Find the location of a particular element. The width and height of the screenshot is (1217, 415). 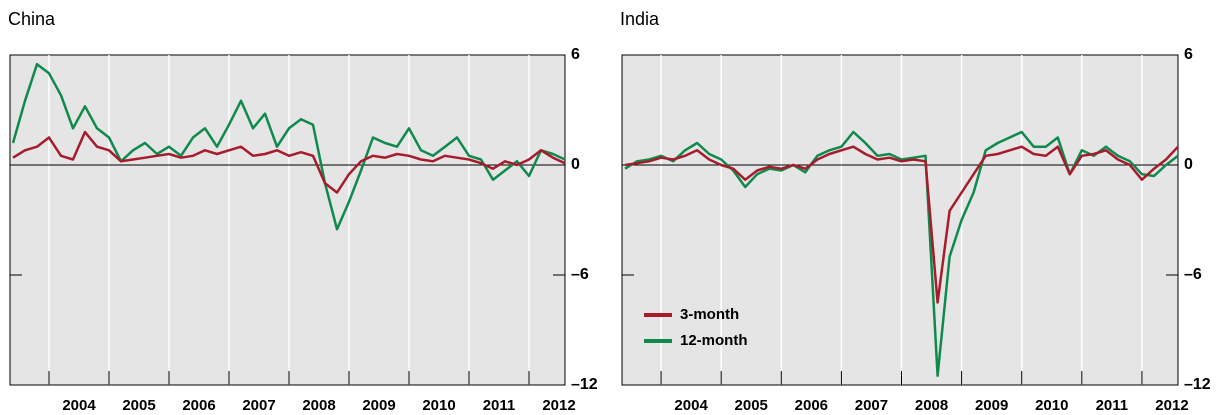

chart-title: China is located at coordinates (32, 19).